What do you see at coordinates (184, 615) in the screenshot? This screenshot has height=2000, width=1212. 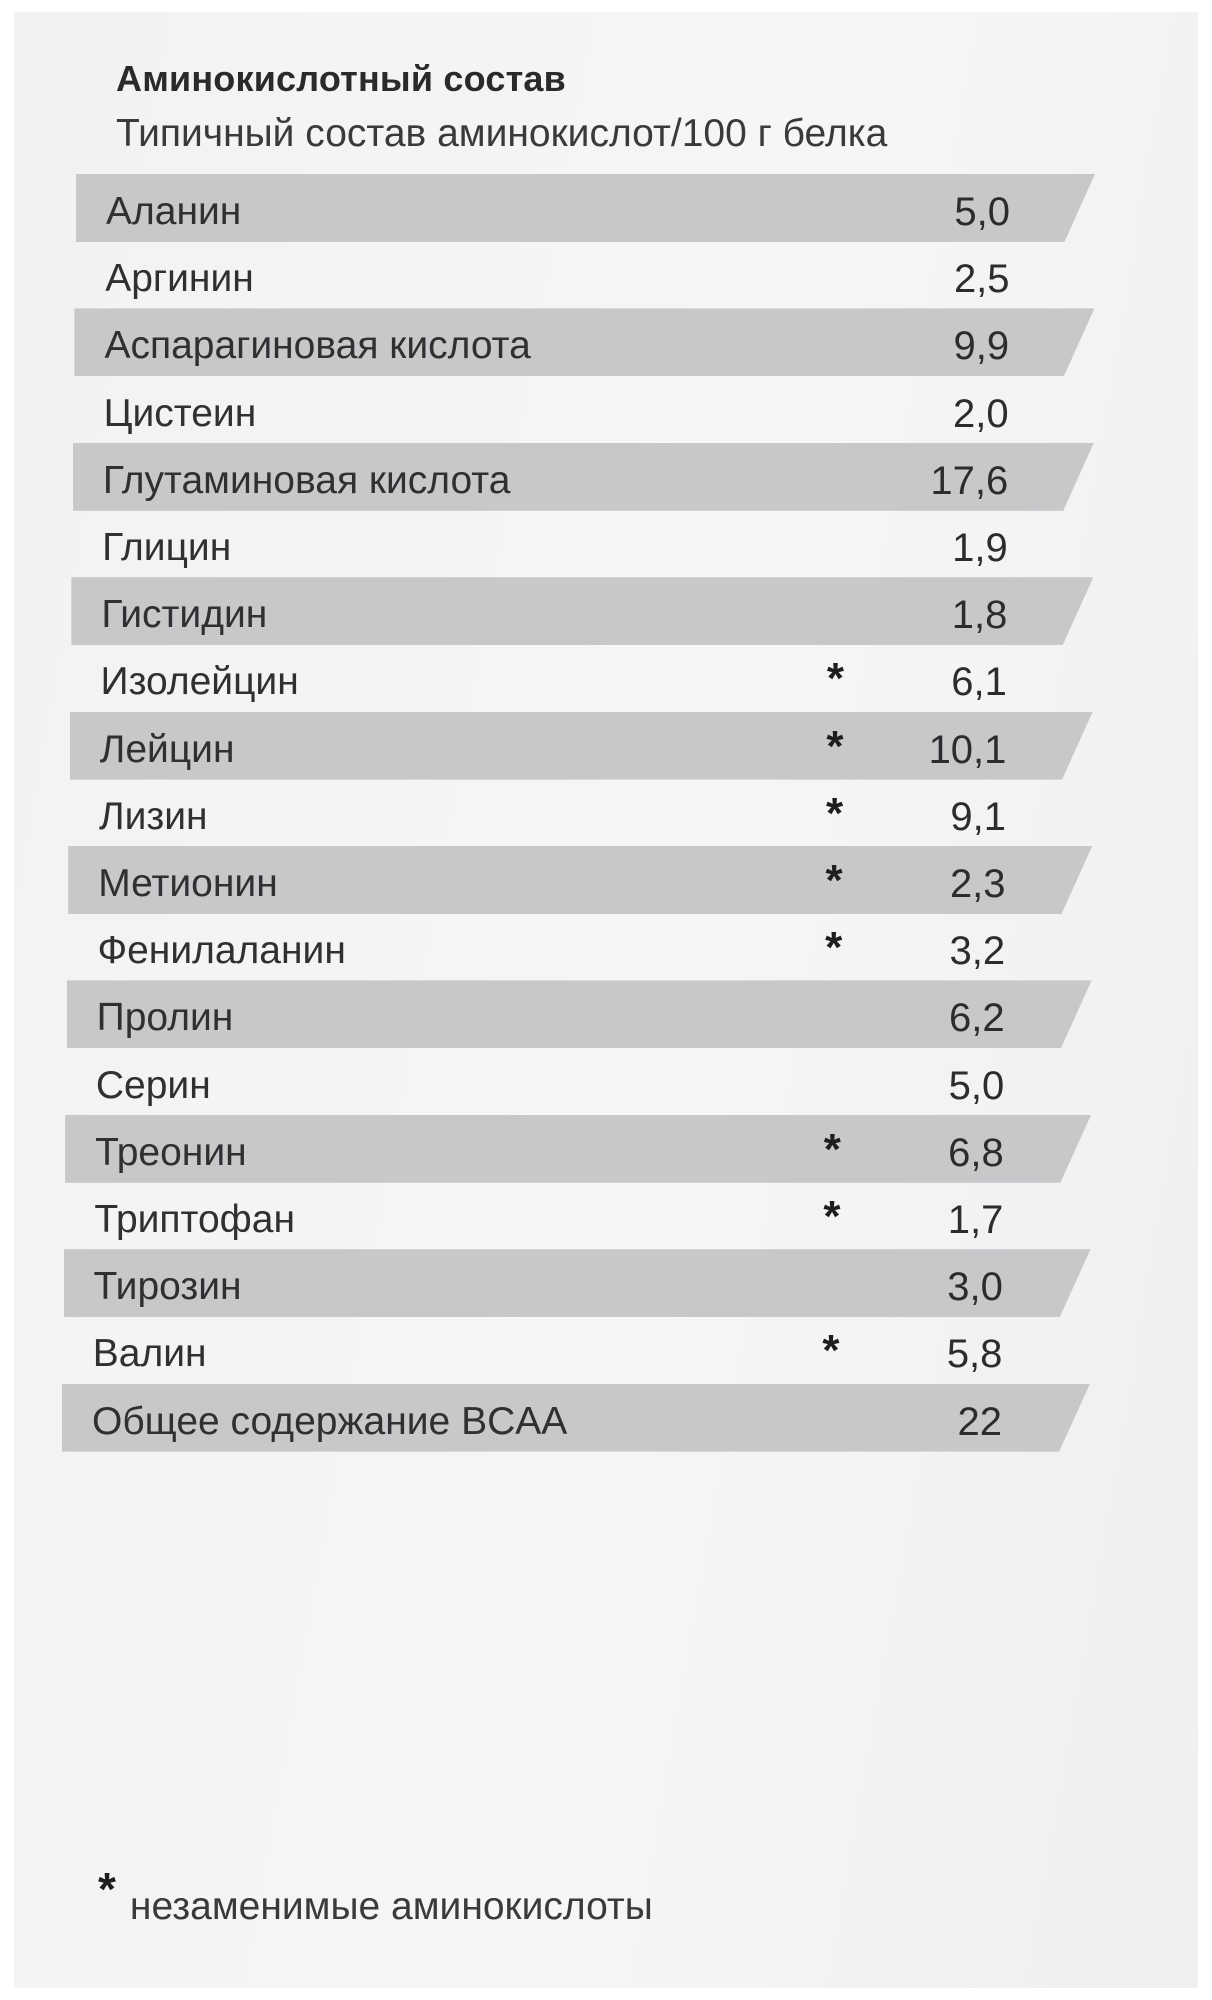 I see `amino-acid-name: Гистидин` at bounding box center [184, 615].